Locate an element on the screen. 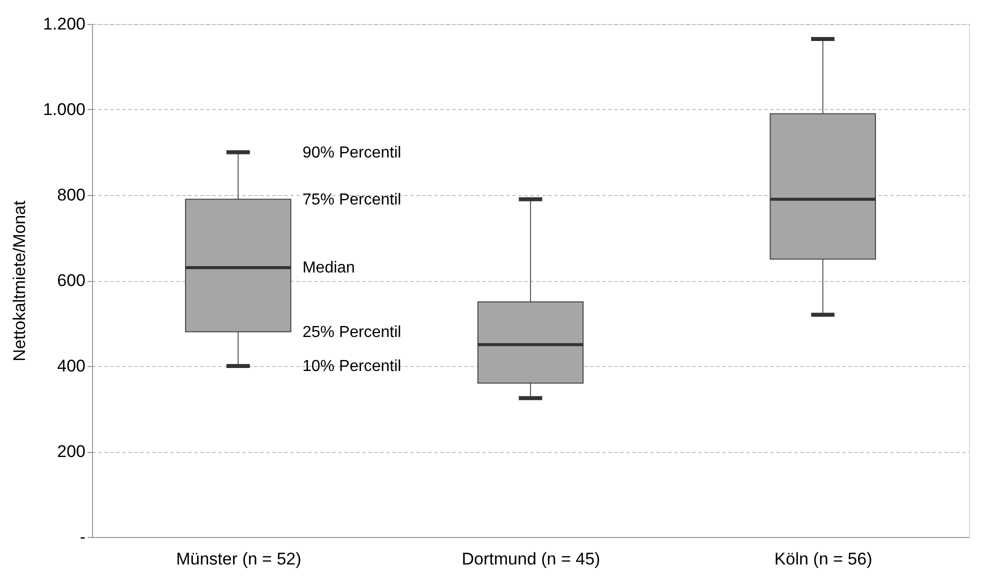 The image size is (999, 577). y-tick-label: 600 is located at coordinates (71, 280).